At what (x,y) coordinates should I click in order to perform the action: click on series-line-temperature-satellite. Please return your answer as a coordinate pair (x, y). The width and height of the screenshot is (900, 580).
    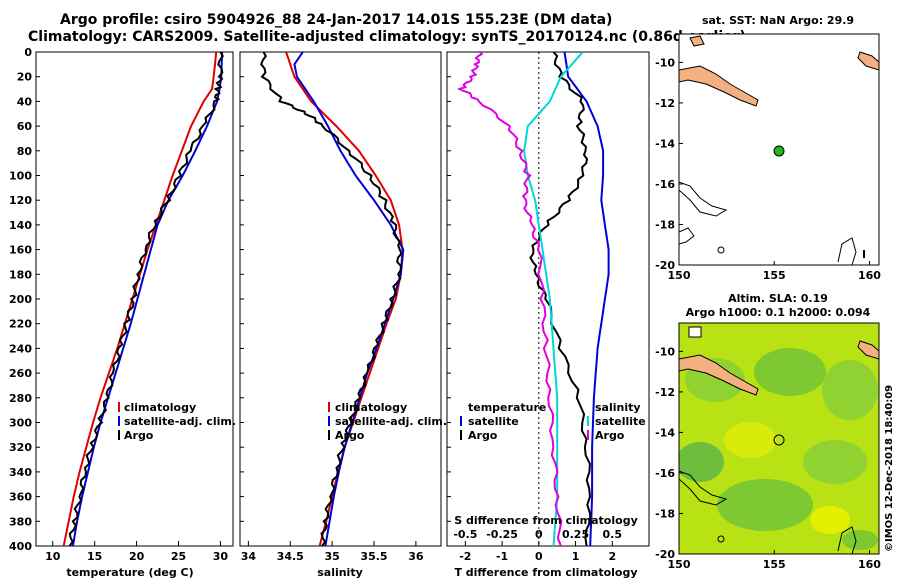
    Looking at the image, I should click on (586, 299).